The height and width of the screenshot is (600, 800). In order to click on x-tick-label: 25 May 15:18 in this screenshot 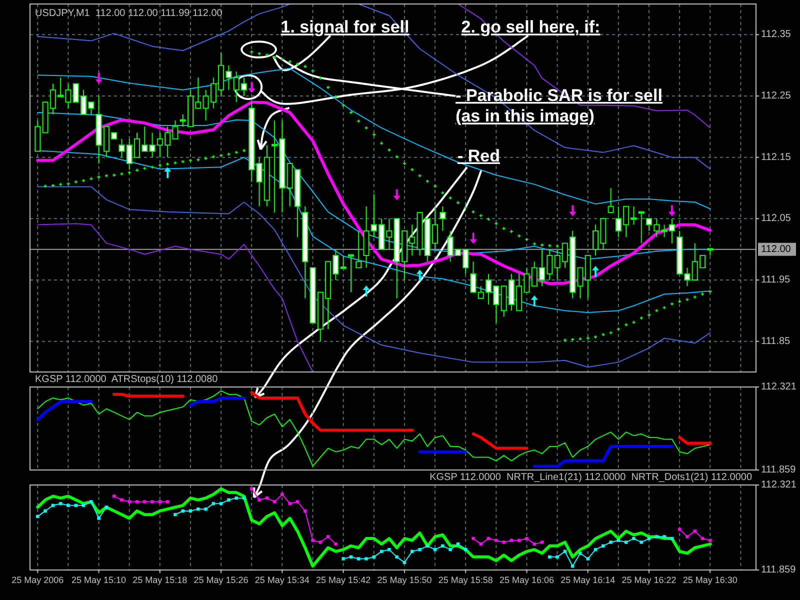, I will do `click(160, 580)`.